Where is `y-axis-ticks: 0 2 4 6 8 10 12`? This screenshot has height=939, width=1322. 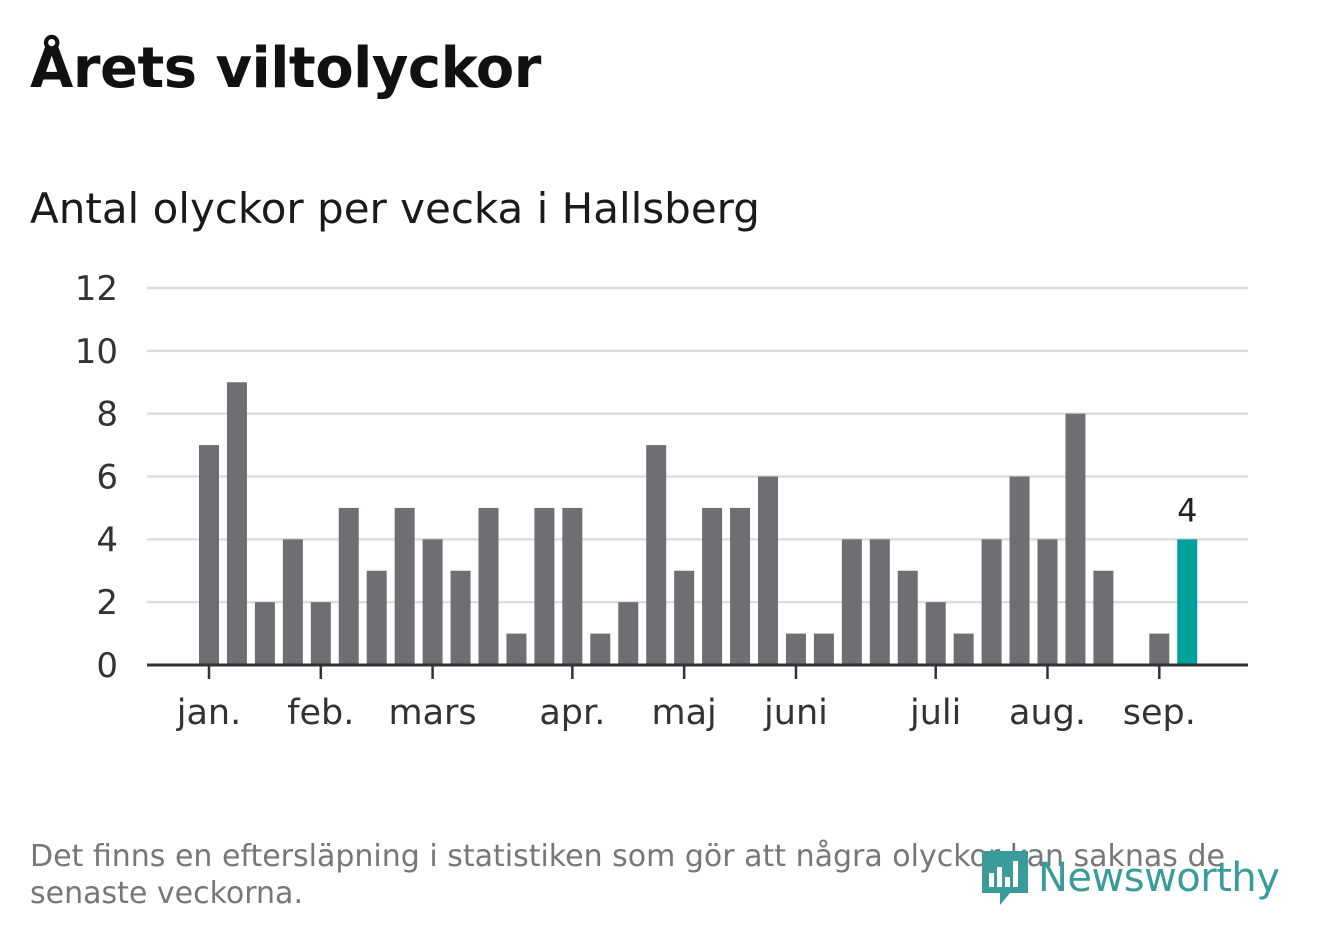
y-axis-ticks: 0 2 4 6 8 10 12 is located at coordinates (96, 477).